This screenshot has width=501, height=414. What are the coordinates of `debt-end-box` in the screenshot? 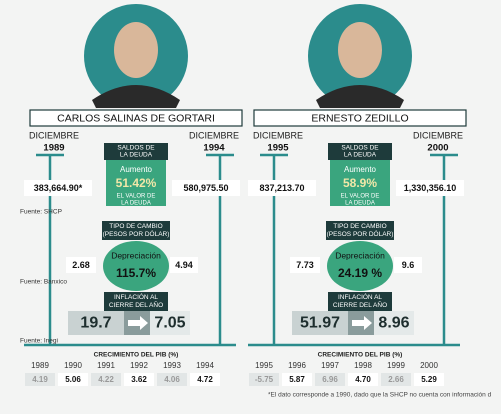 It's located at (206, 188).